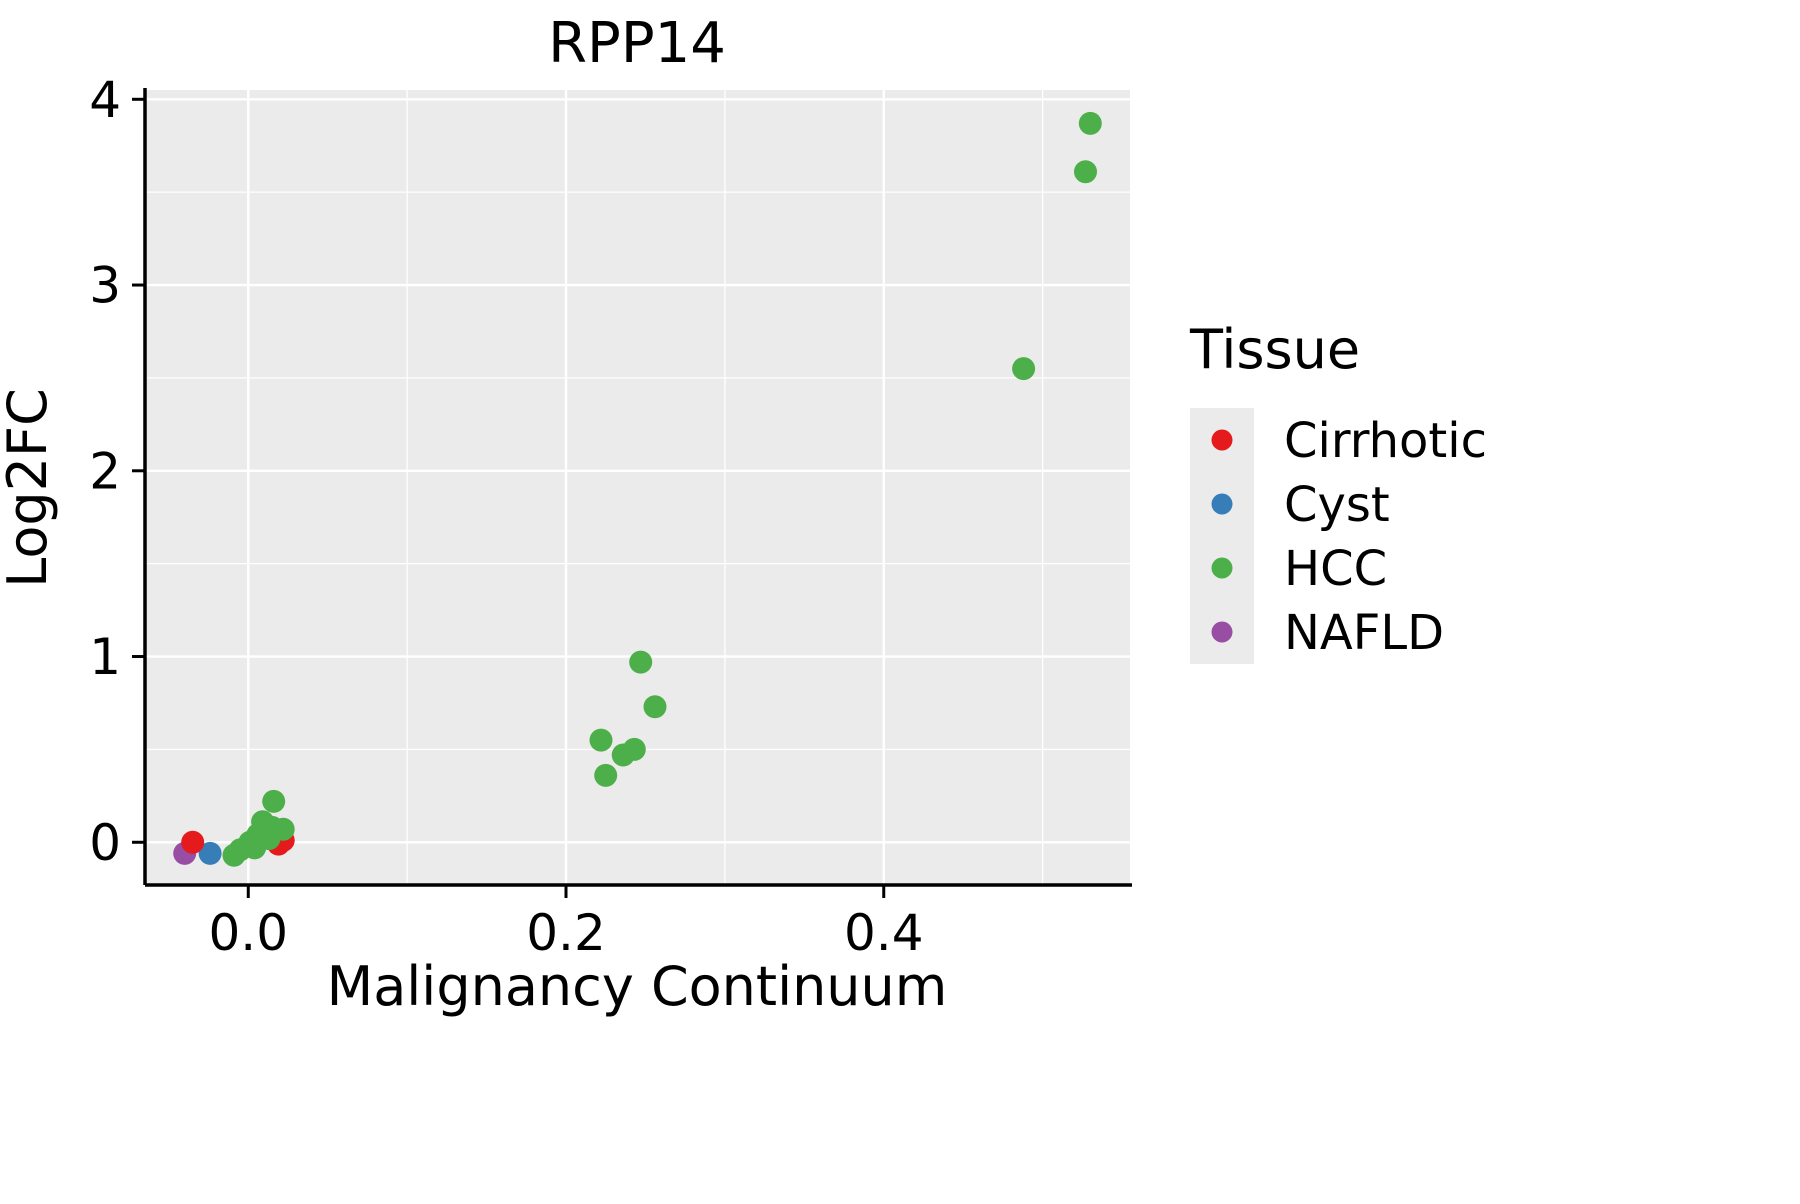  I want to click on y-tick-label: 2, so click(105, 471).